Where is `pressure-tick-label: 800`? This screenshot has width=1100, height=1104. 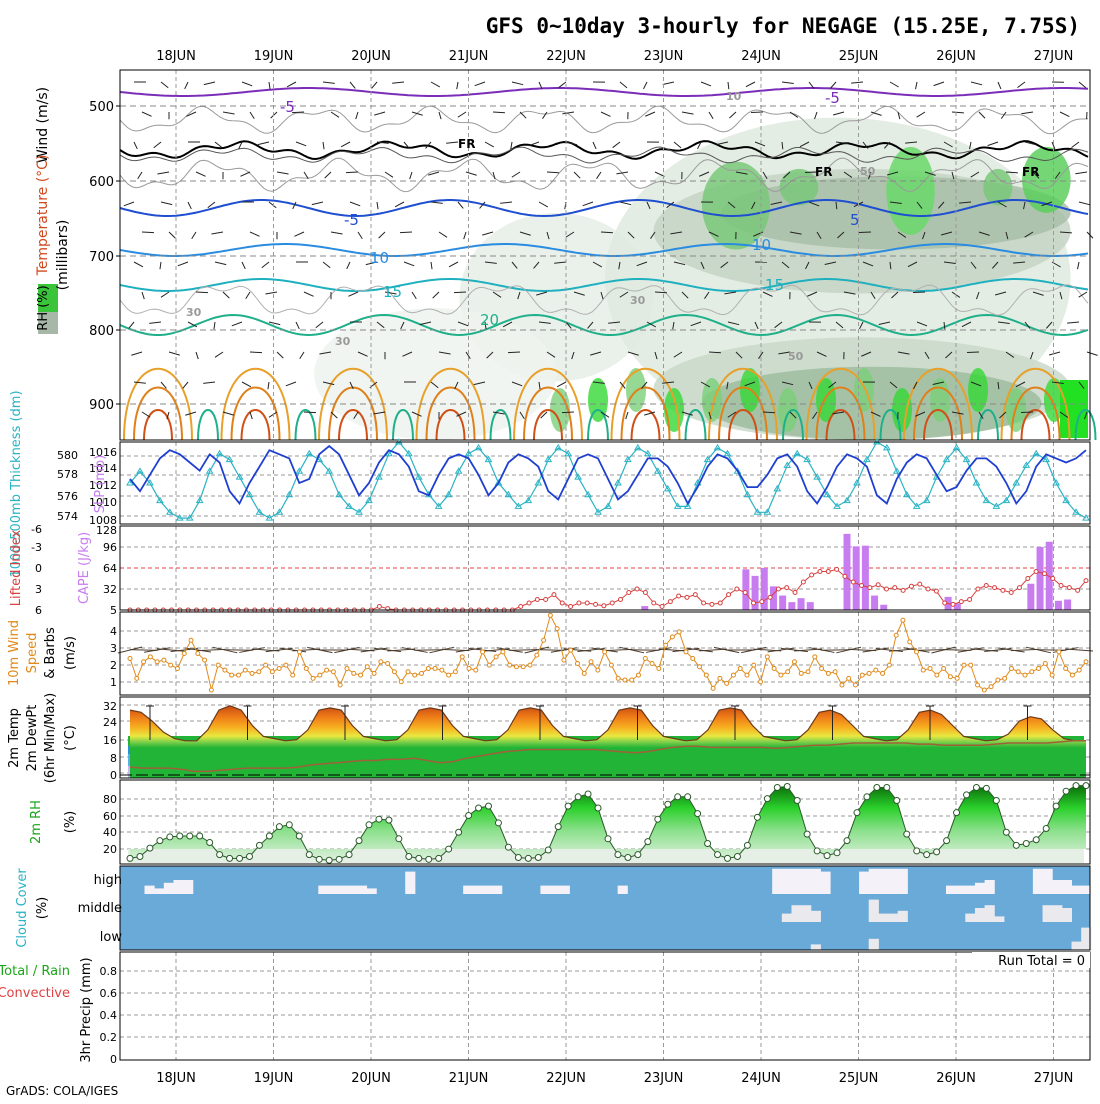 pressure-tick-label: 800 is located at coordinates (101, 331).